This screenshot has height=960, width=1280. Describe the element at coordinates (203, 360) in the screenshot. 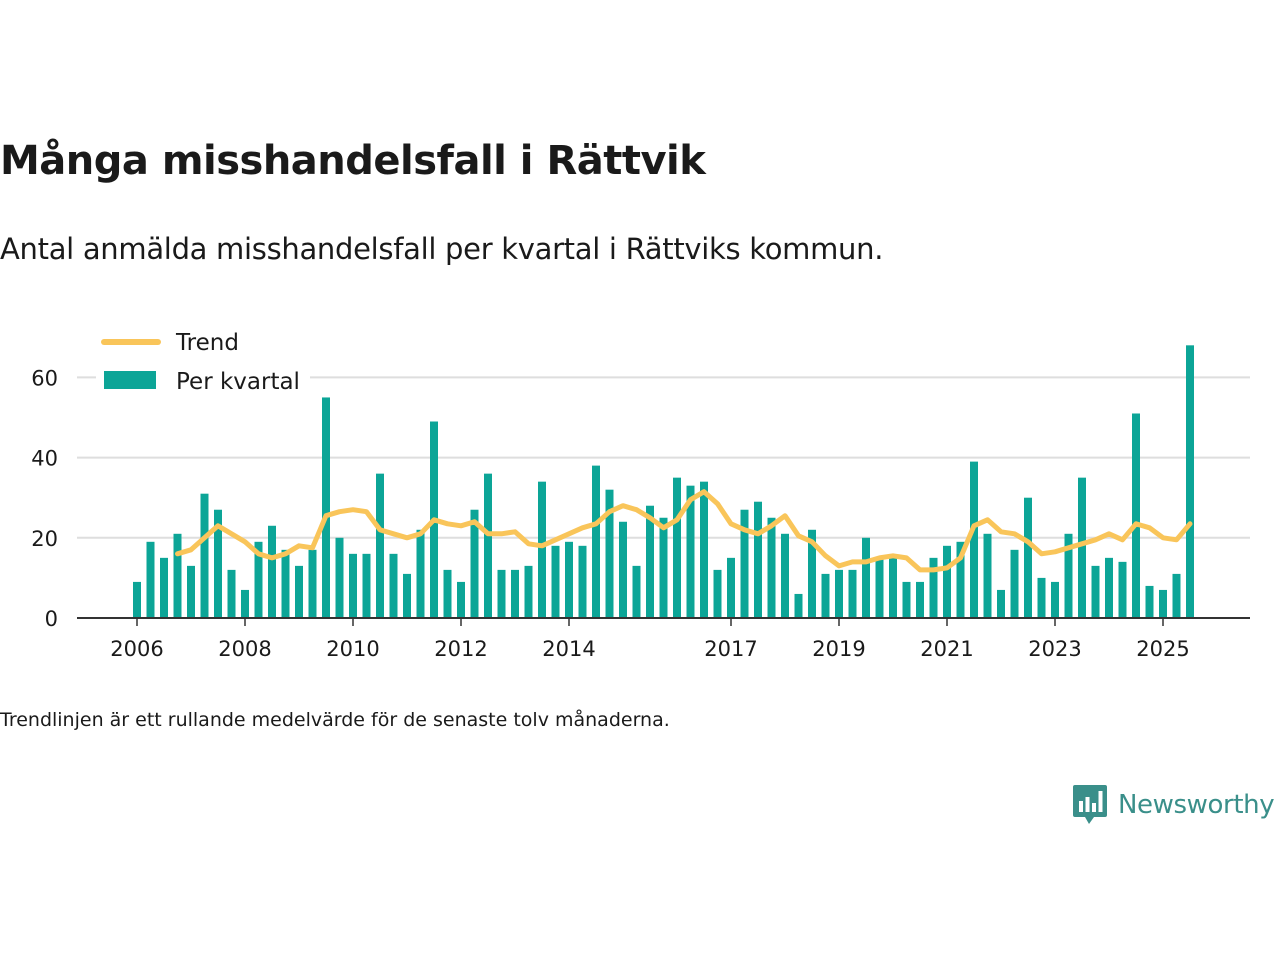

I see `legend: Trend Per kvartal` at that location.